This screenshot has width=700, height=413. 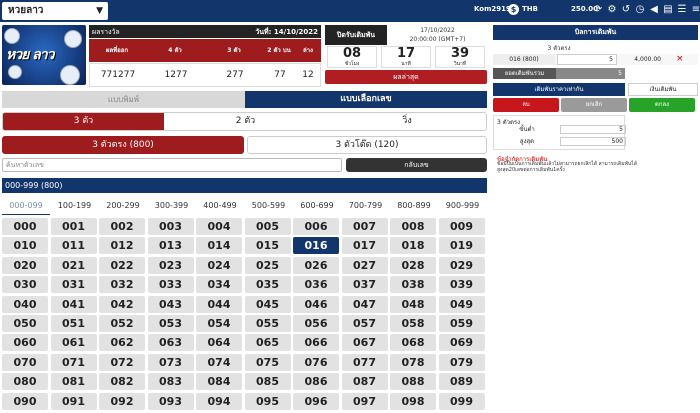 What do you see at coordinates (267, 401) in the screenshot?
I see `number-cell: 095` at bounding box center [267, 401].